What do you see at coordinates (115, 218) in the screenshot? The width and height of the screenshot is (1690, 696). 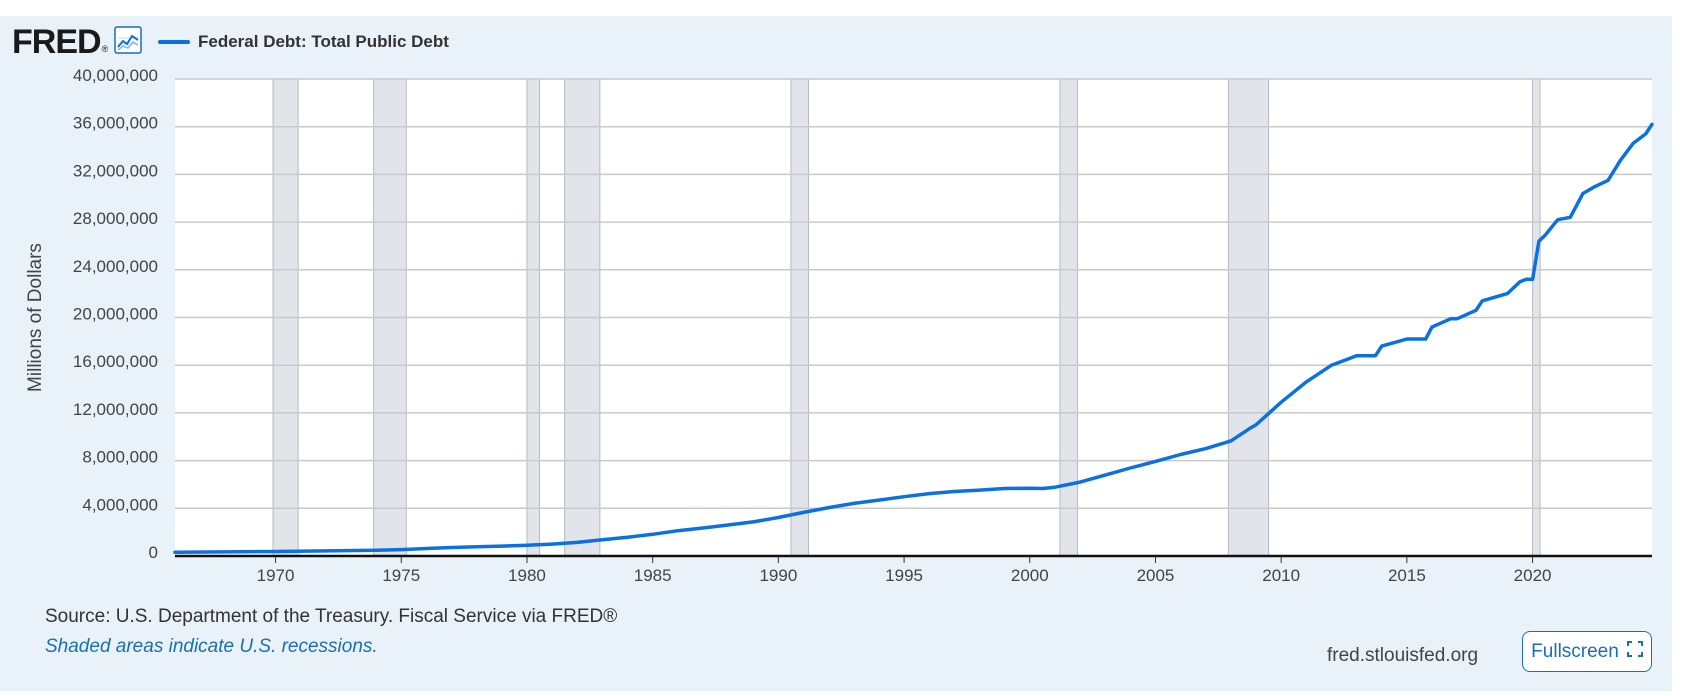 I see `y-tick-label: 28,000,000` at bounding box center [115, 218].